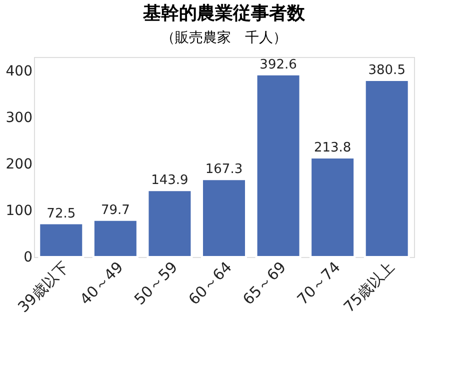  What do you see at coordinates (264, 283) in the screenshot?
I see `x-tick-label: 65～69` at bounding box center [264, 283].